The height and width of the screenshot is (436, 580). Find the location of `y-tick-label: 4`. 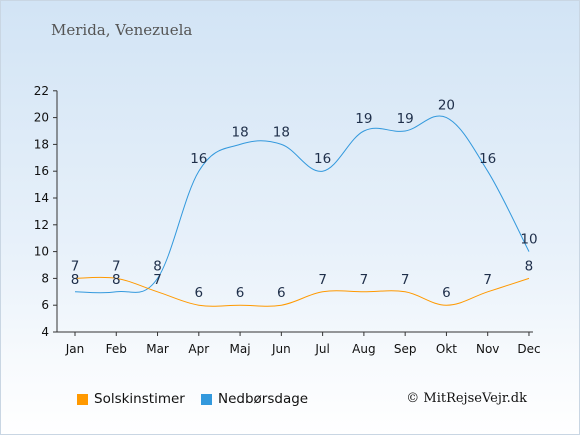

y-tick-label: 4 is located at coordinates (45, 332).